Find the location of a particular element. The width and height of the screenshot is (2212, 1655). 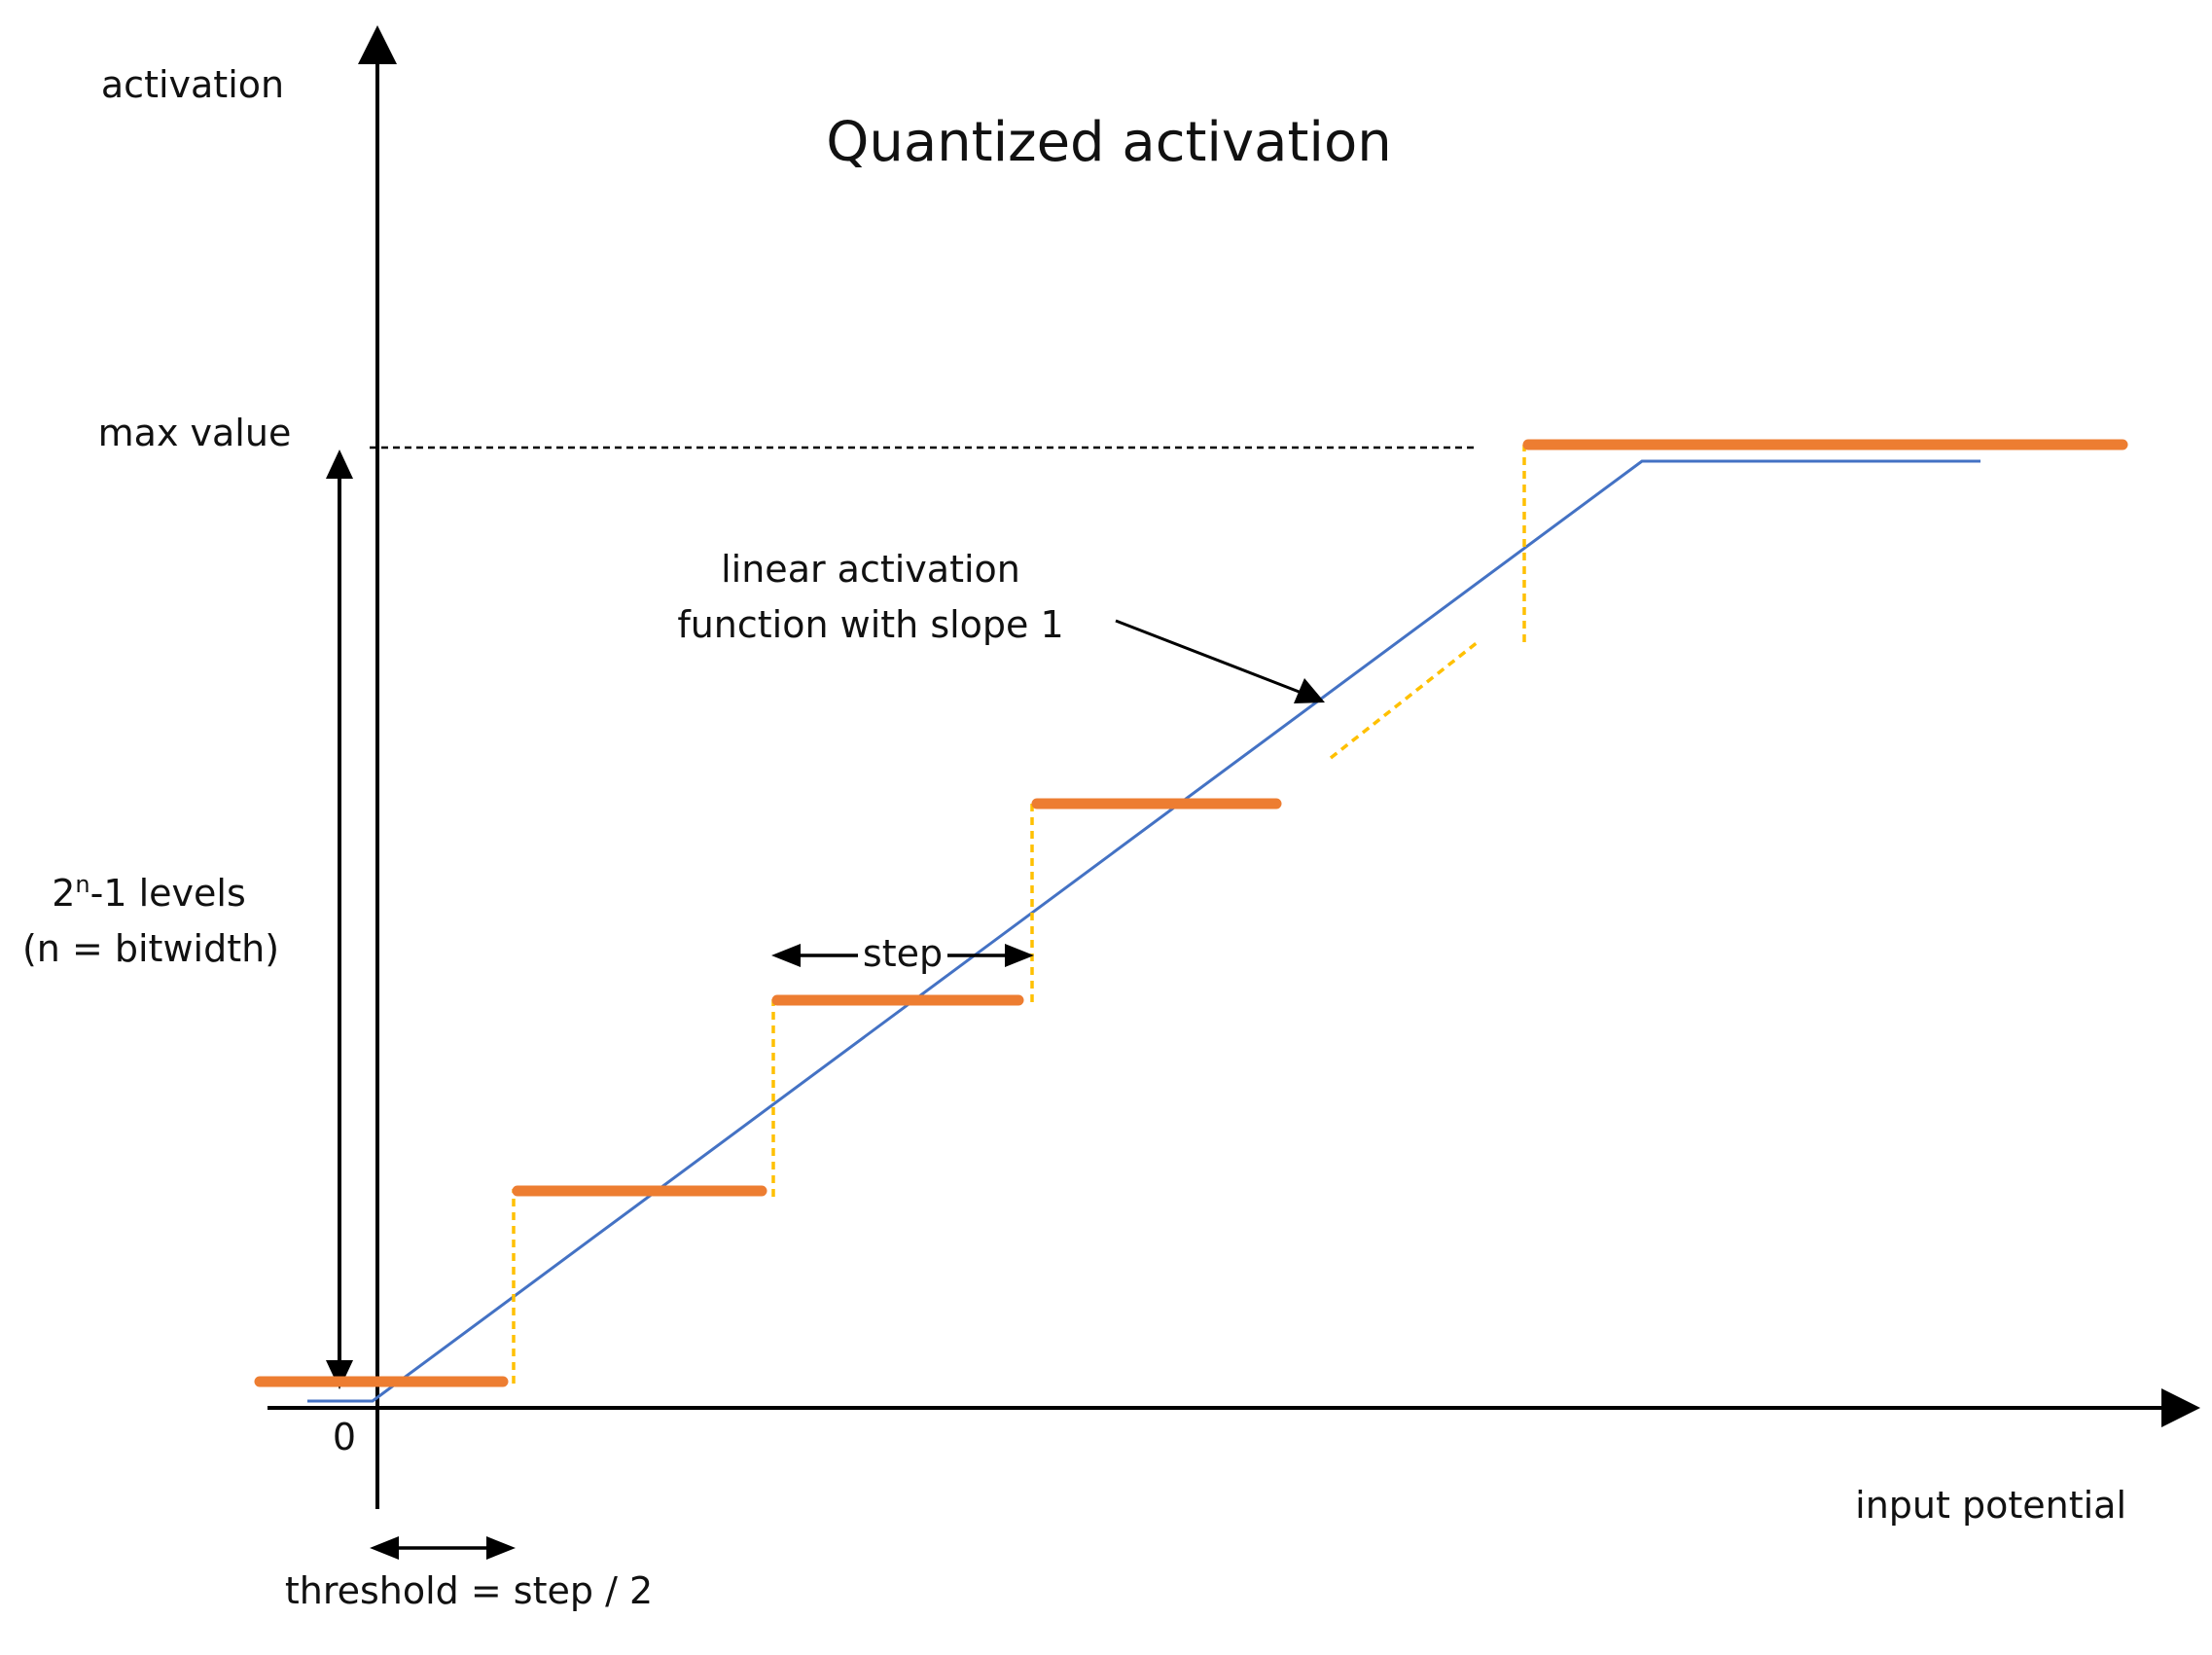

step-label: step is located at coordinates (903, 953).